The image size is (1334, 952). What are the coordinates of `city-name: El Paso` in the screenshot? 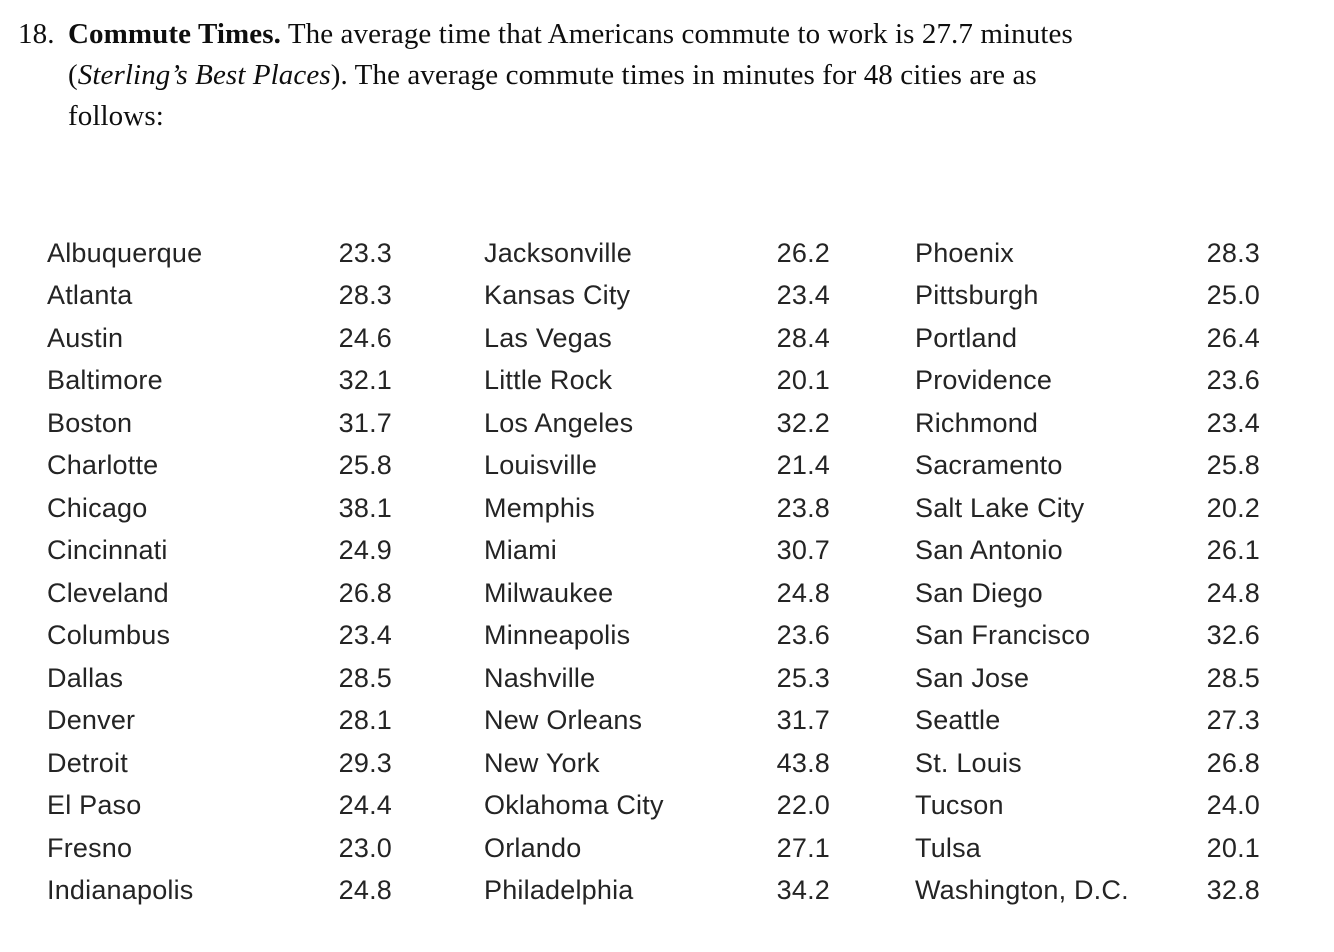 It's located at (94, 805).